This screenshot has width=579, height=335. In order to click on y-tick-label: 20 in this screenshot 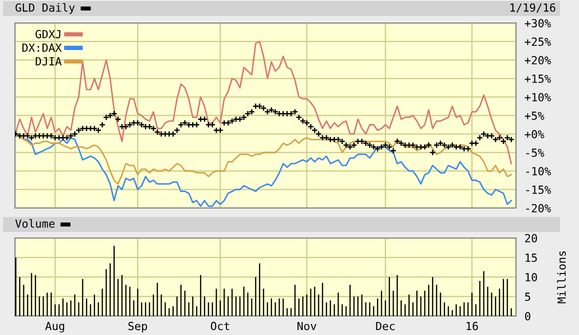, I will do `click(531, 238)`.